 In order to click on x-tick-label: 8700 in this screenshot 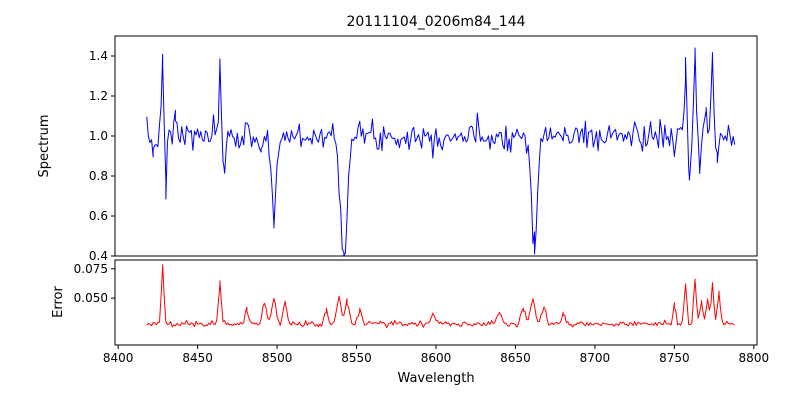, I will do `click(595, 358)`.